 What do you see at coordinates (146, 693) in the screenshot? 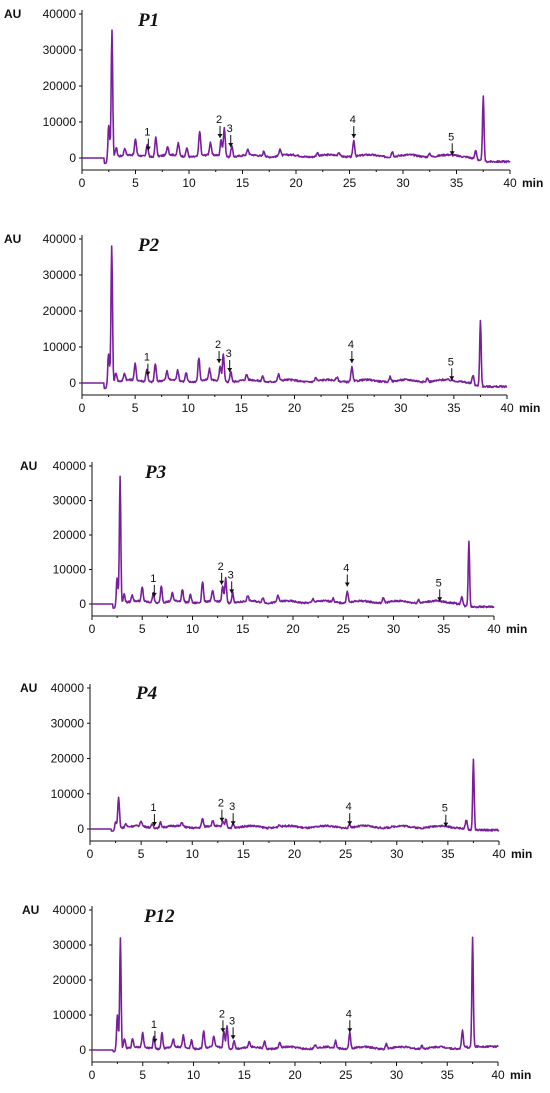
I see `chart-title: P4` at bounding box center [146, 693].